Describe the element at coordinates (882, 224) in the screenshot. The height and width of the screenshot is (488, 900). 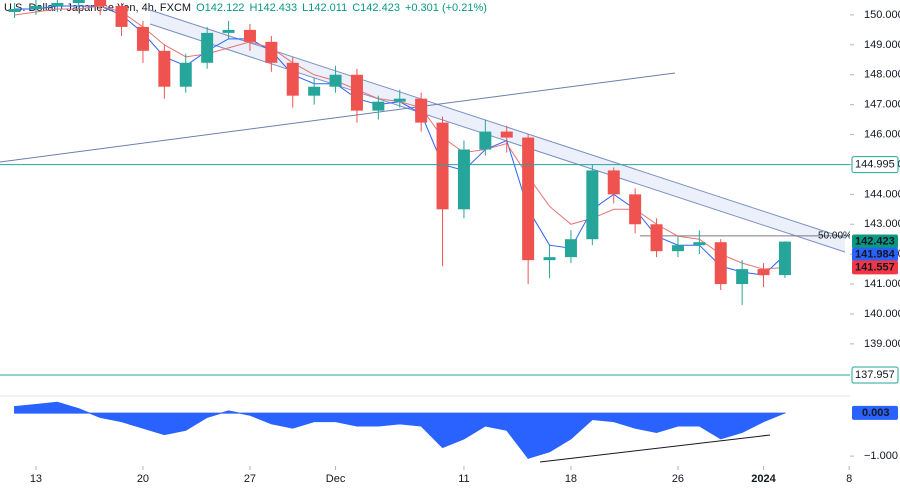
I see `y-tick-label: 143.000` at that location.